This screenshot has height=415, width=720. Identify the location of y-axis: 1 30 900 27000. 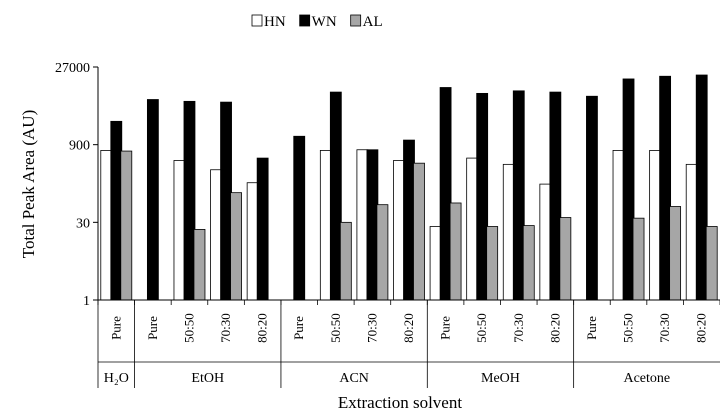
(77, 185).